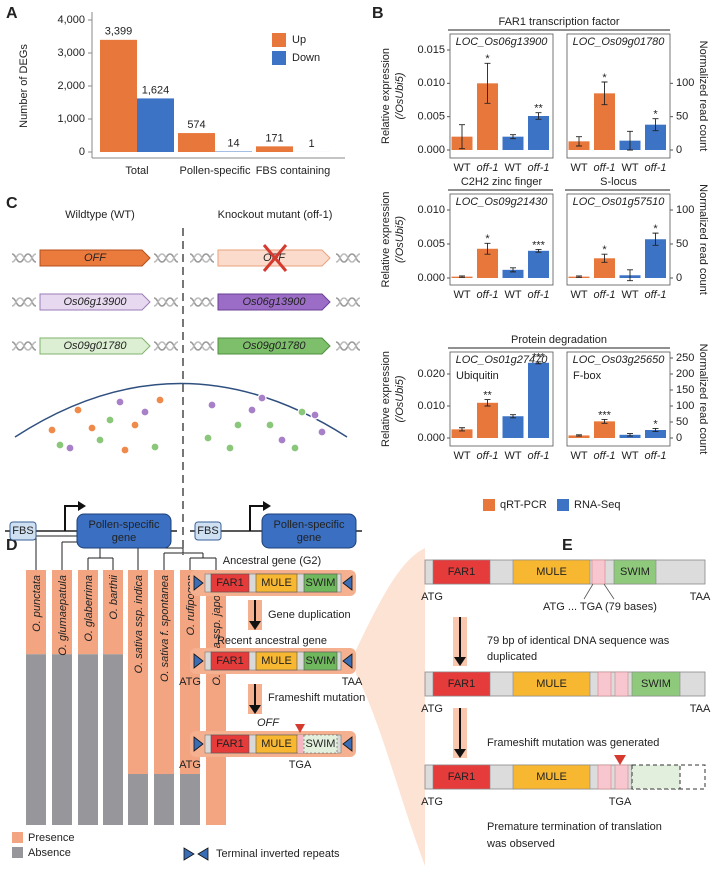 The height and width of the screenshot is (869, 714). I want to click on gene-note: Ubiquitin, so click(477, 376).